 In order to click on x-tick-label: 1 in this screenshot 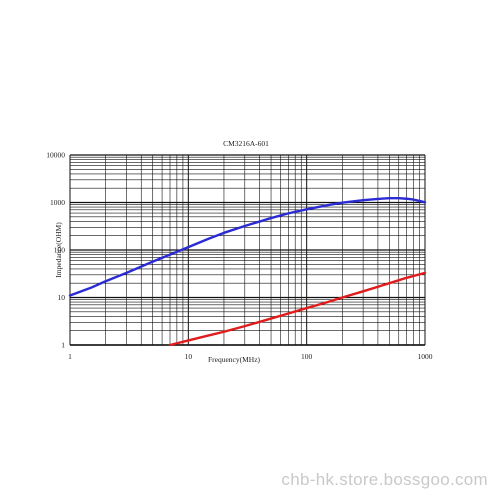, I will do `click(70, 356)`.